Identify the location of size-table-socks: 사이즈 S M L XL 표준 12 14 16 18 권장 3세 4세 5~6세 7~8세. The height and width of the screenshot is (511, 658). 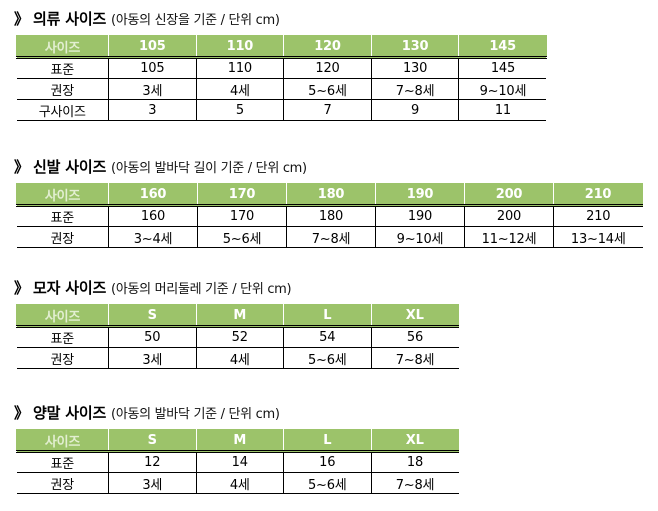
(237, 461).